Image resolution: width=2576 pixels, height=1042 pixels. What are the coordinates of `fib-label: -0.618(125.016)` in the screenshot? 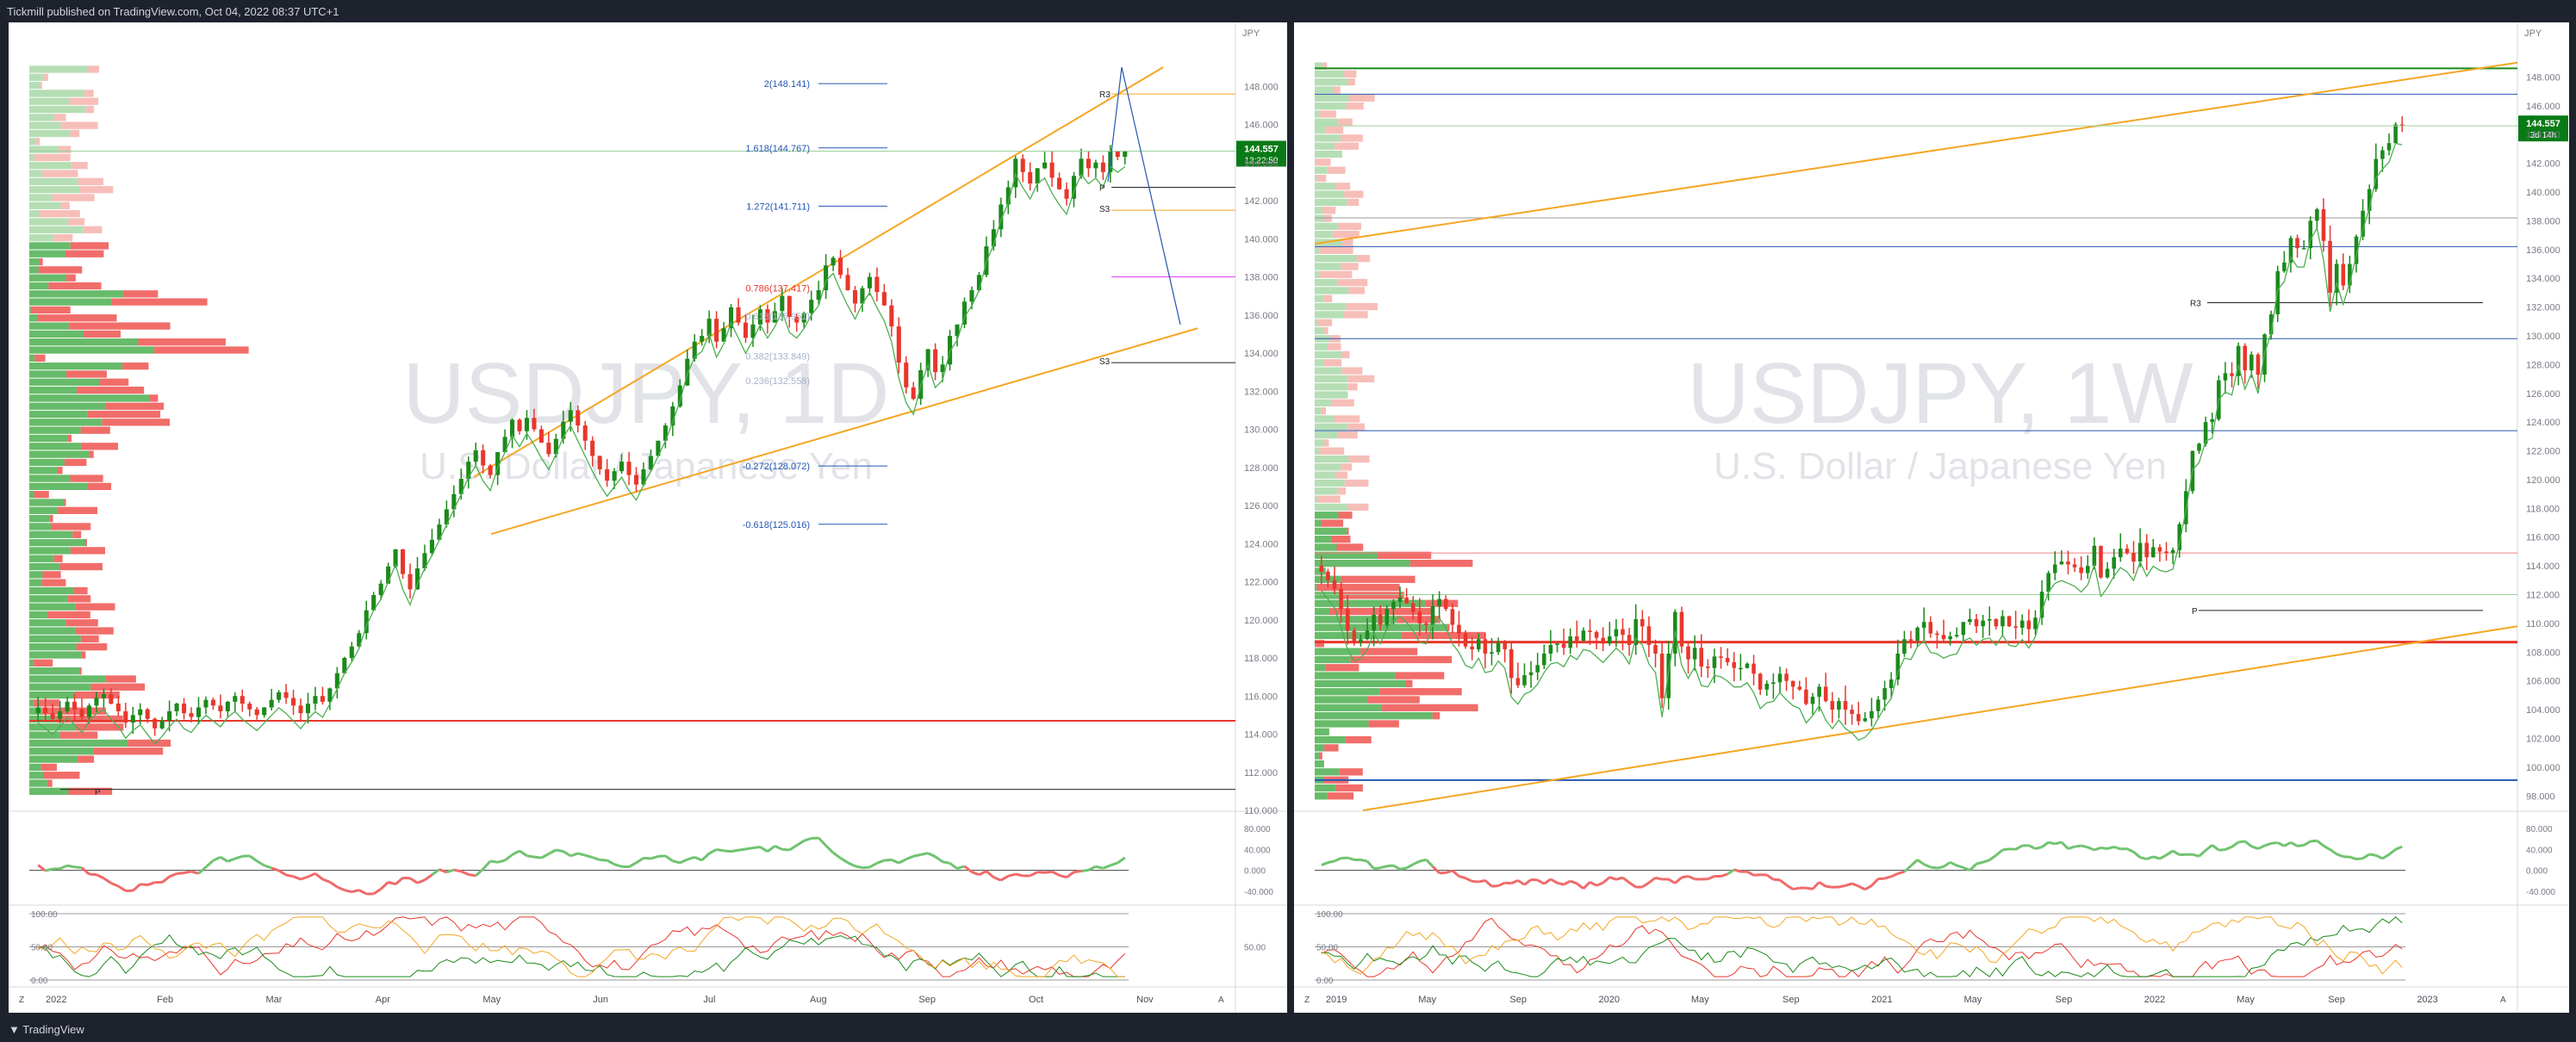 It's located at (777, 525).